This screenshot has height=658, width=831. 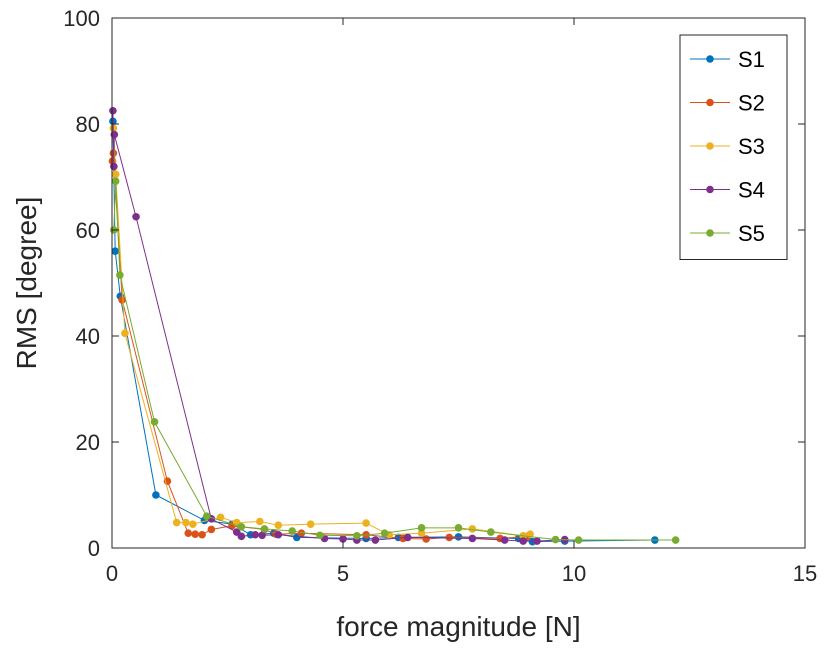 I want to click on x-tick-label: 15, so click(x=805, y=573).